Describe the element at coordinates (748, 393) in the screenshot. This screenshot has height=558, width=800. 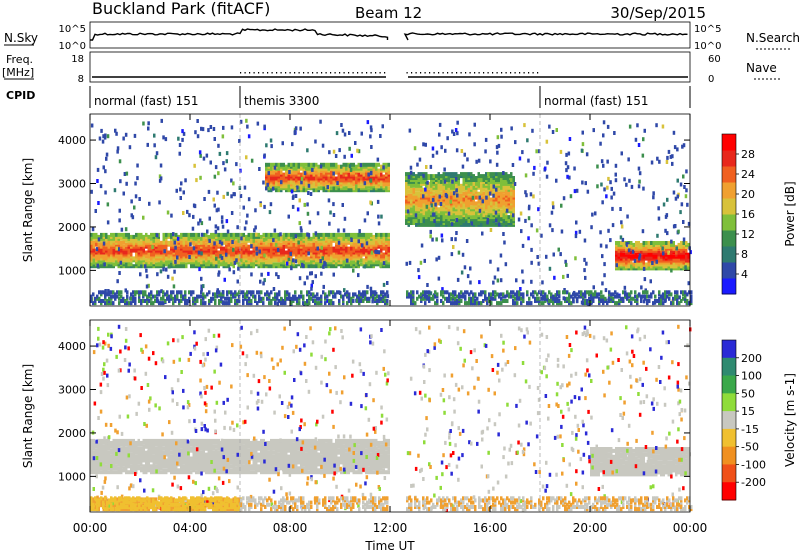
I see `colorbar-tick: 50` at that location.